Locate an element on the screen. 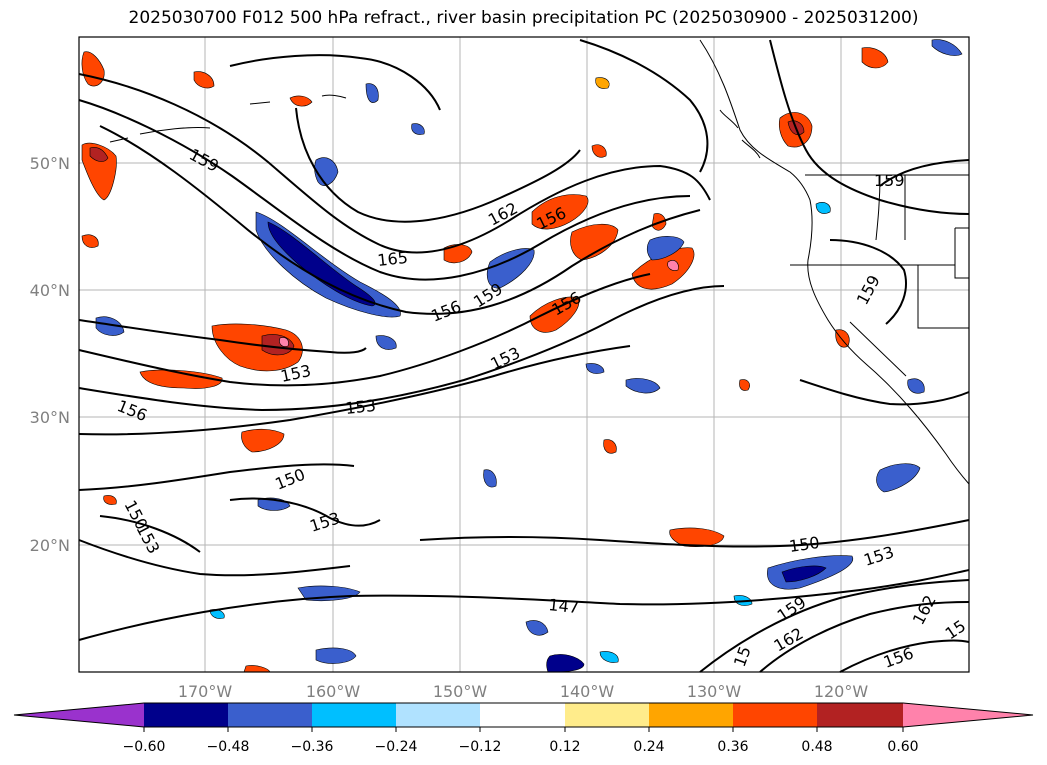 Image resolution: width=1047 pixels, height=765 pixels. colorbar-tick-label: −0.48 is located at coordinates (228, 747).